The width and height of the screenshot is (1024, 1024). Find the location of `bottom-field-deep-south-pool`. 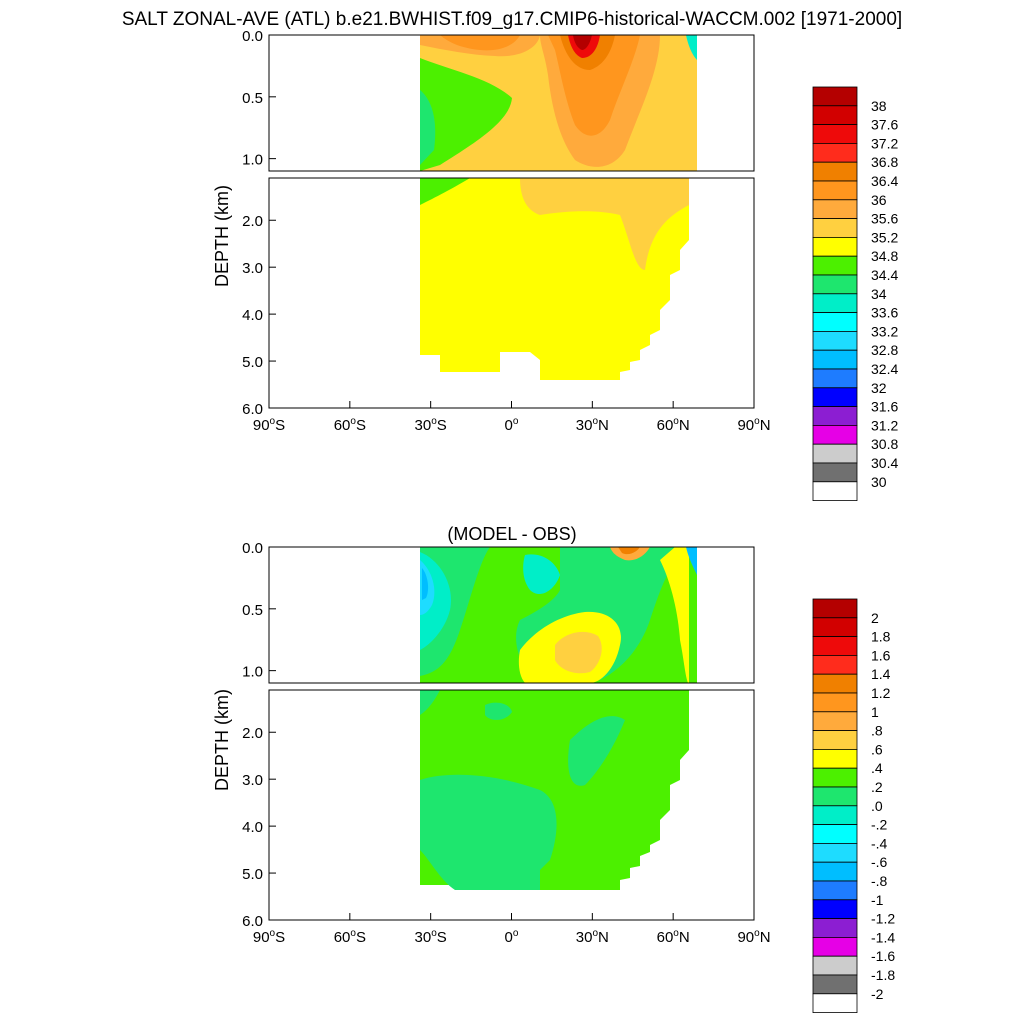

bottom-field-deep-south-pool is located at coordinates (430, 702).